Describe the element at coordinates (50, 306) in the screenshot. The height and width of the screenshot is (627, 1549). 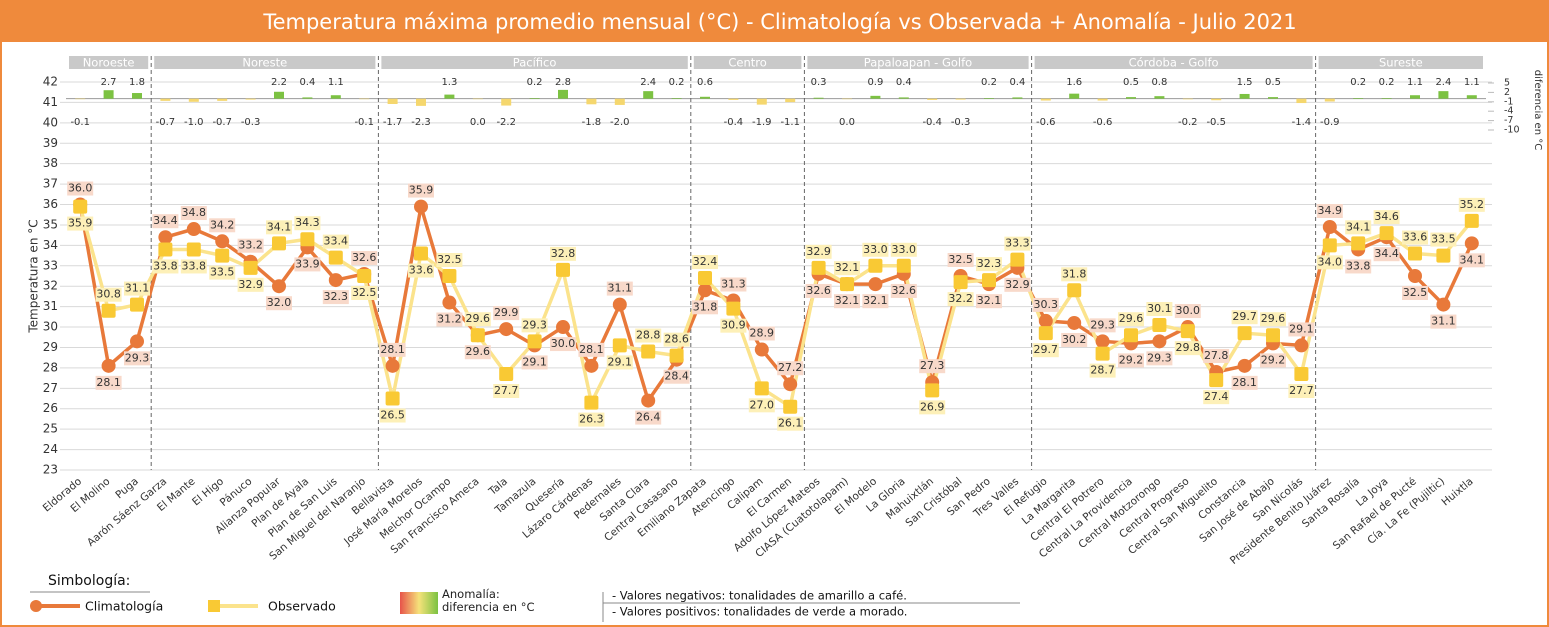
I see `y-tick-label: 31` at that location.